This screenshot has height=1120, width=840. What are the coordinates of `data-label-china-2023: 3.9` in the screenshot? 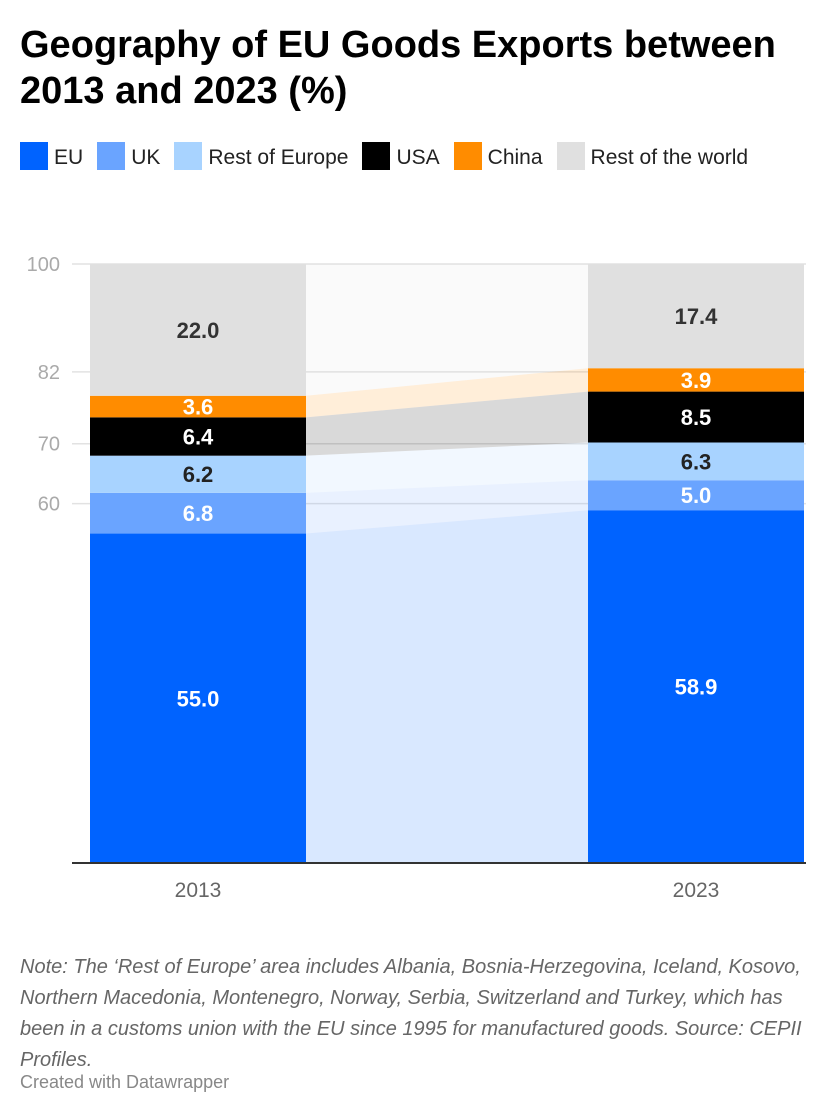 It's located at (696, 380).